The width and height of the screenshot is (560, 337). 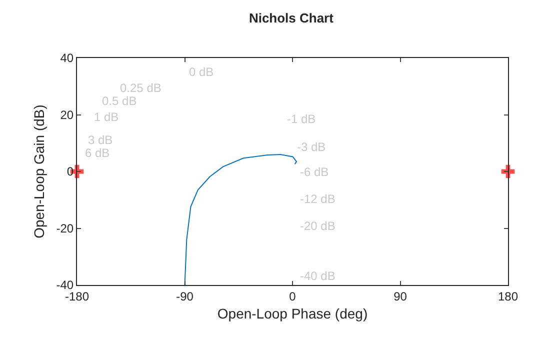 I want to click on y-tick-label: 0, so click(x=70, y=171).